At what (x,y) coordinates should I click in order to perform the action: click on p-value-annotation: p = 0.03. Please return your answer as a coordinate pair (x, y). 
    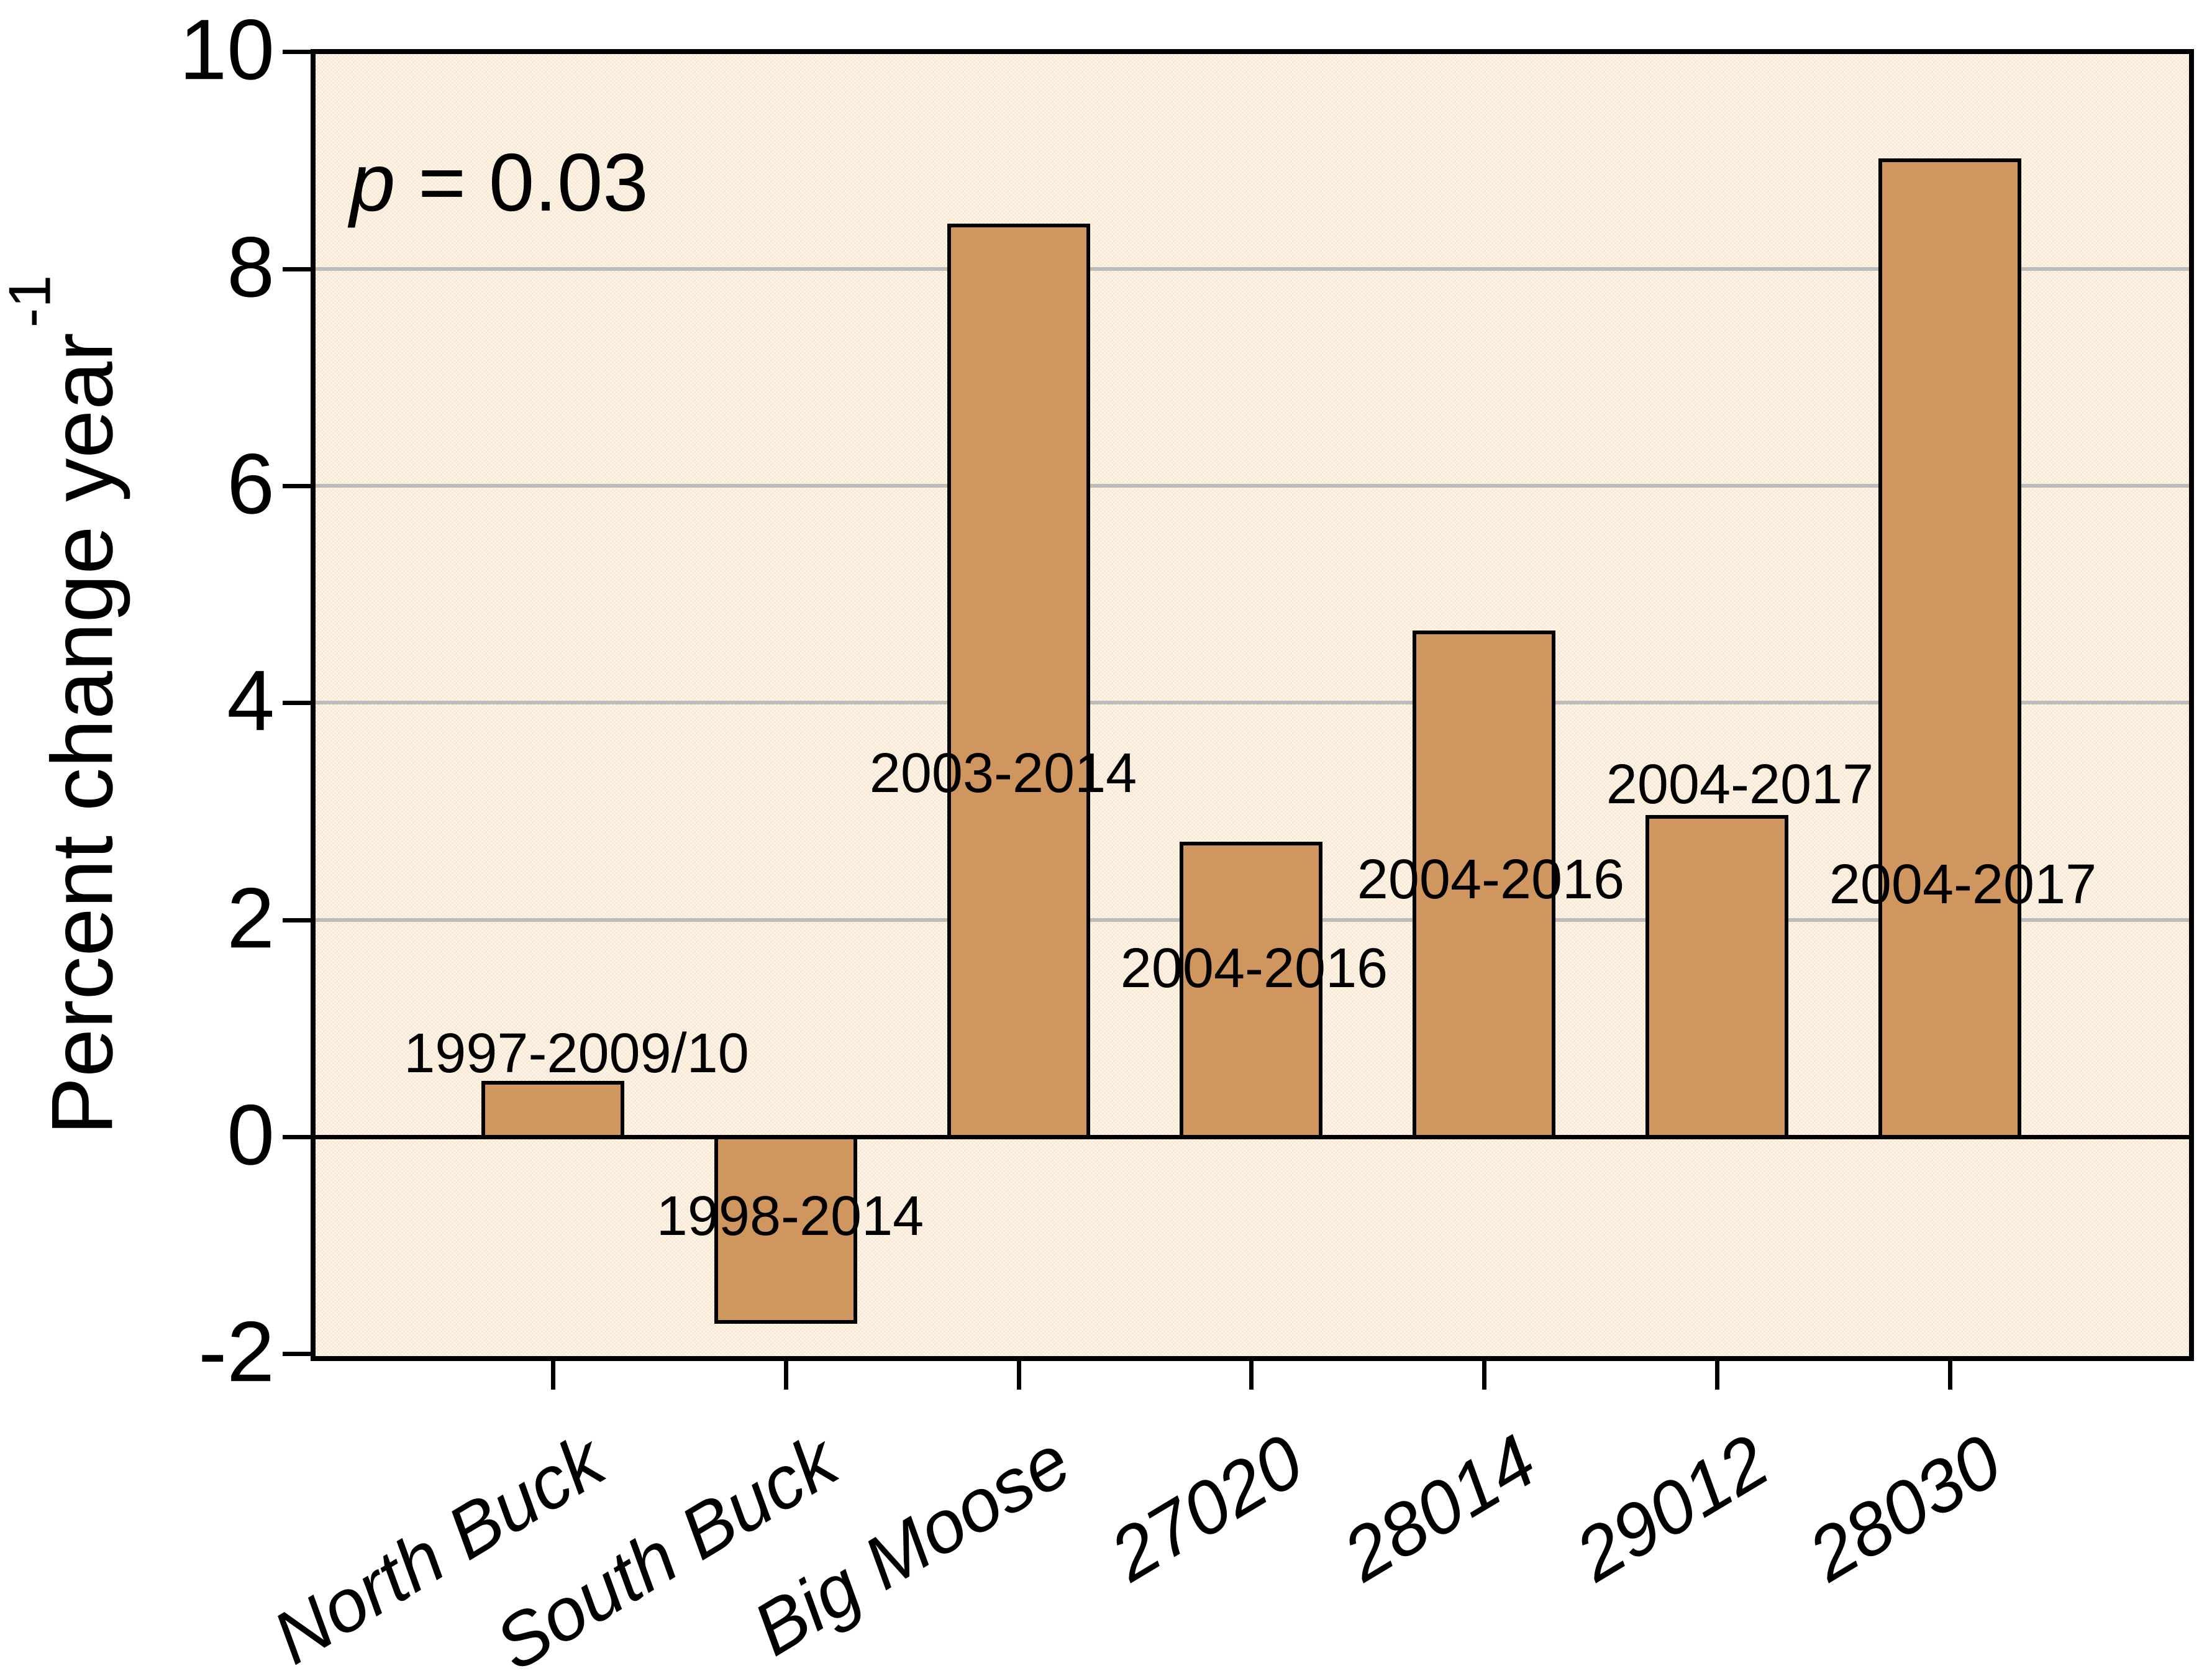
    Looking at the image, I should click on (499, 182).